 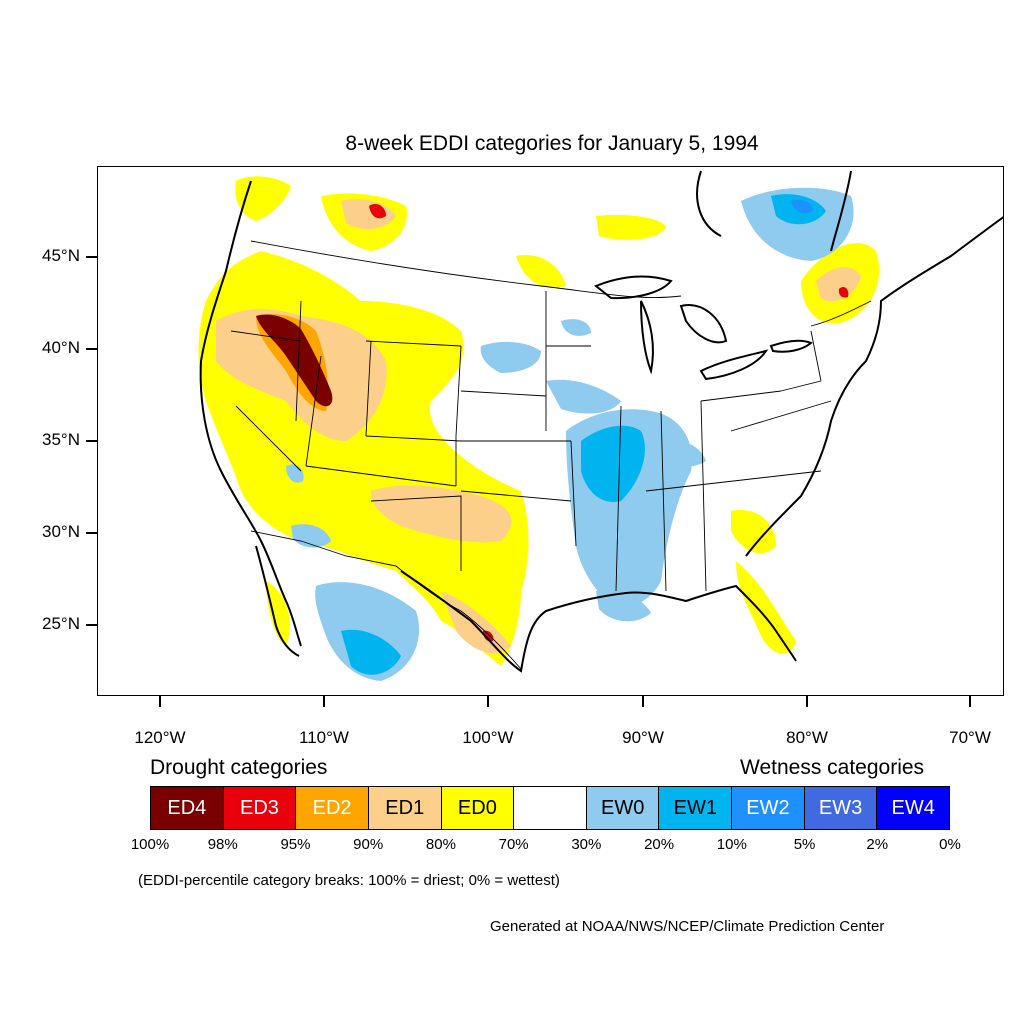 I want to click on break-label: 0%, so click(x=950, y=844).